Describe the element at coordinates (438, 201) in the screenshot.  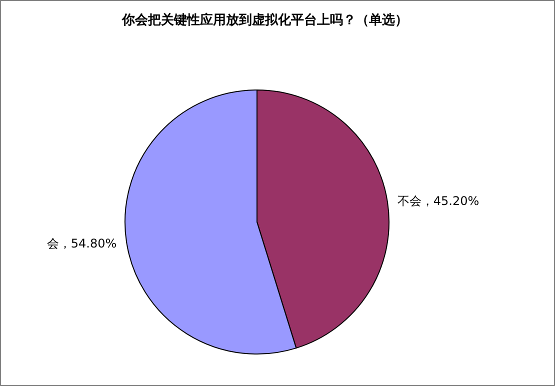
I see `slice-label: 不会，45.20%` at that location.